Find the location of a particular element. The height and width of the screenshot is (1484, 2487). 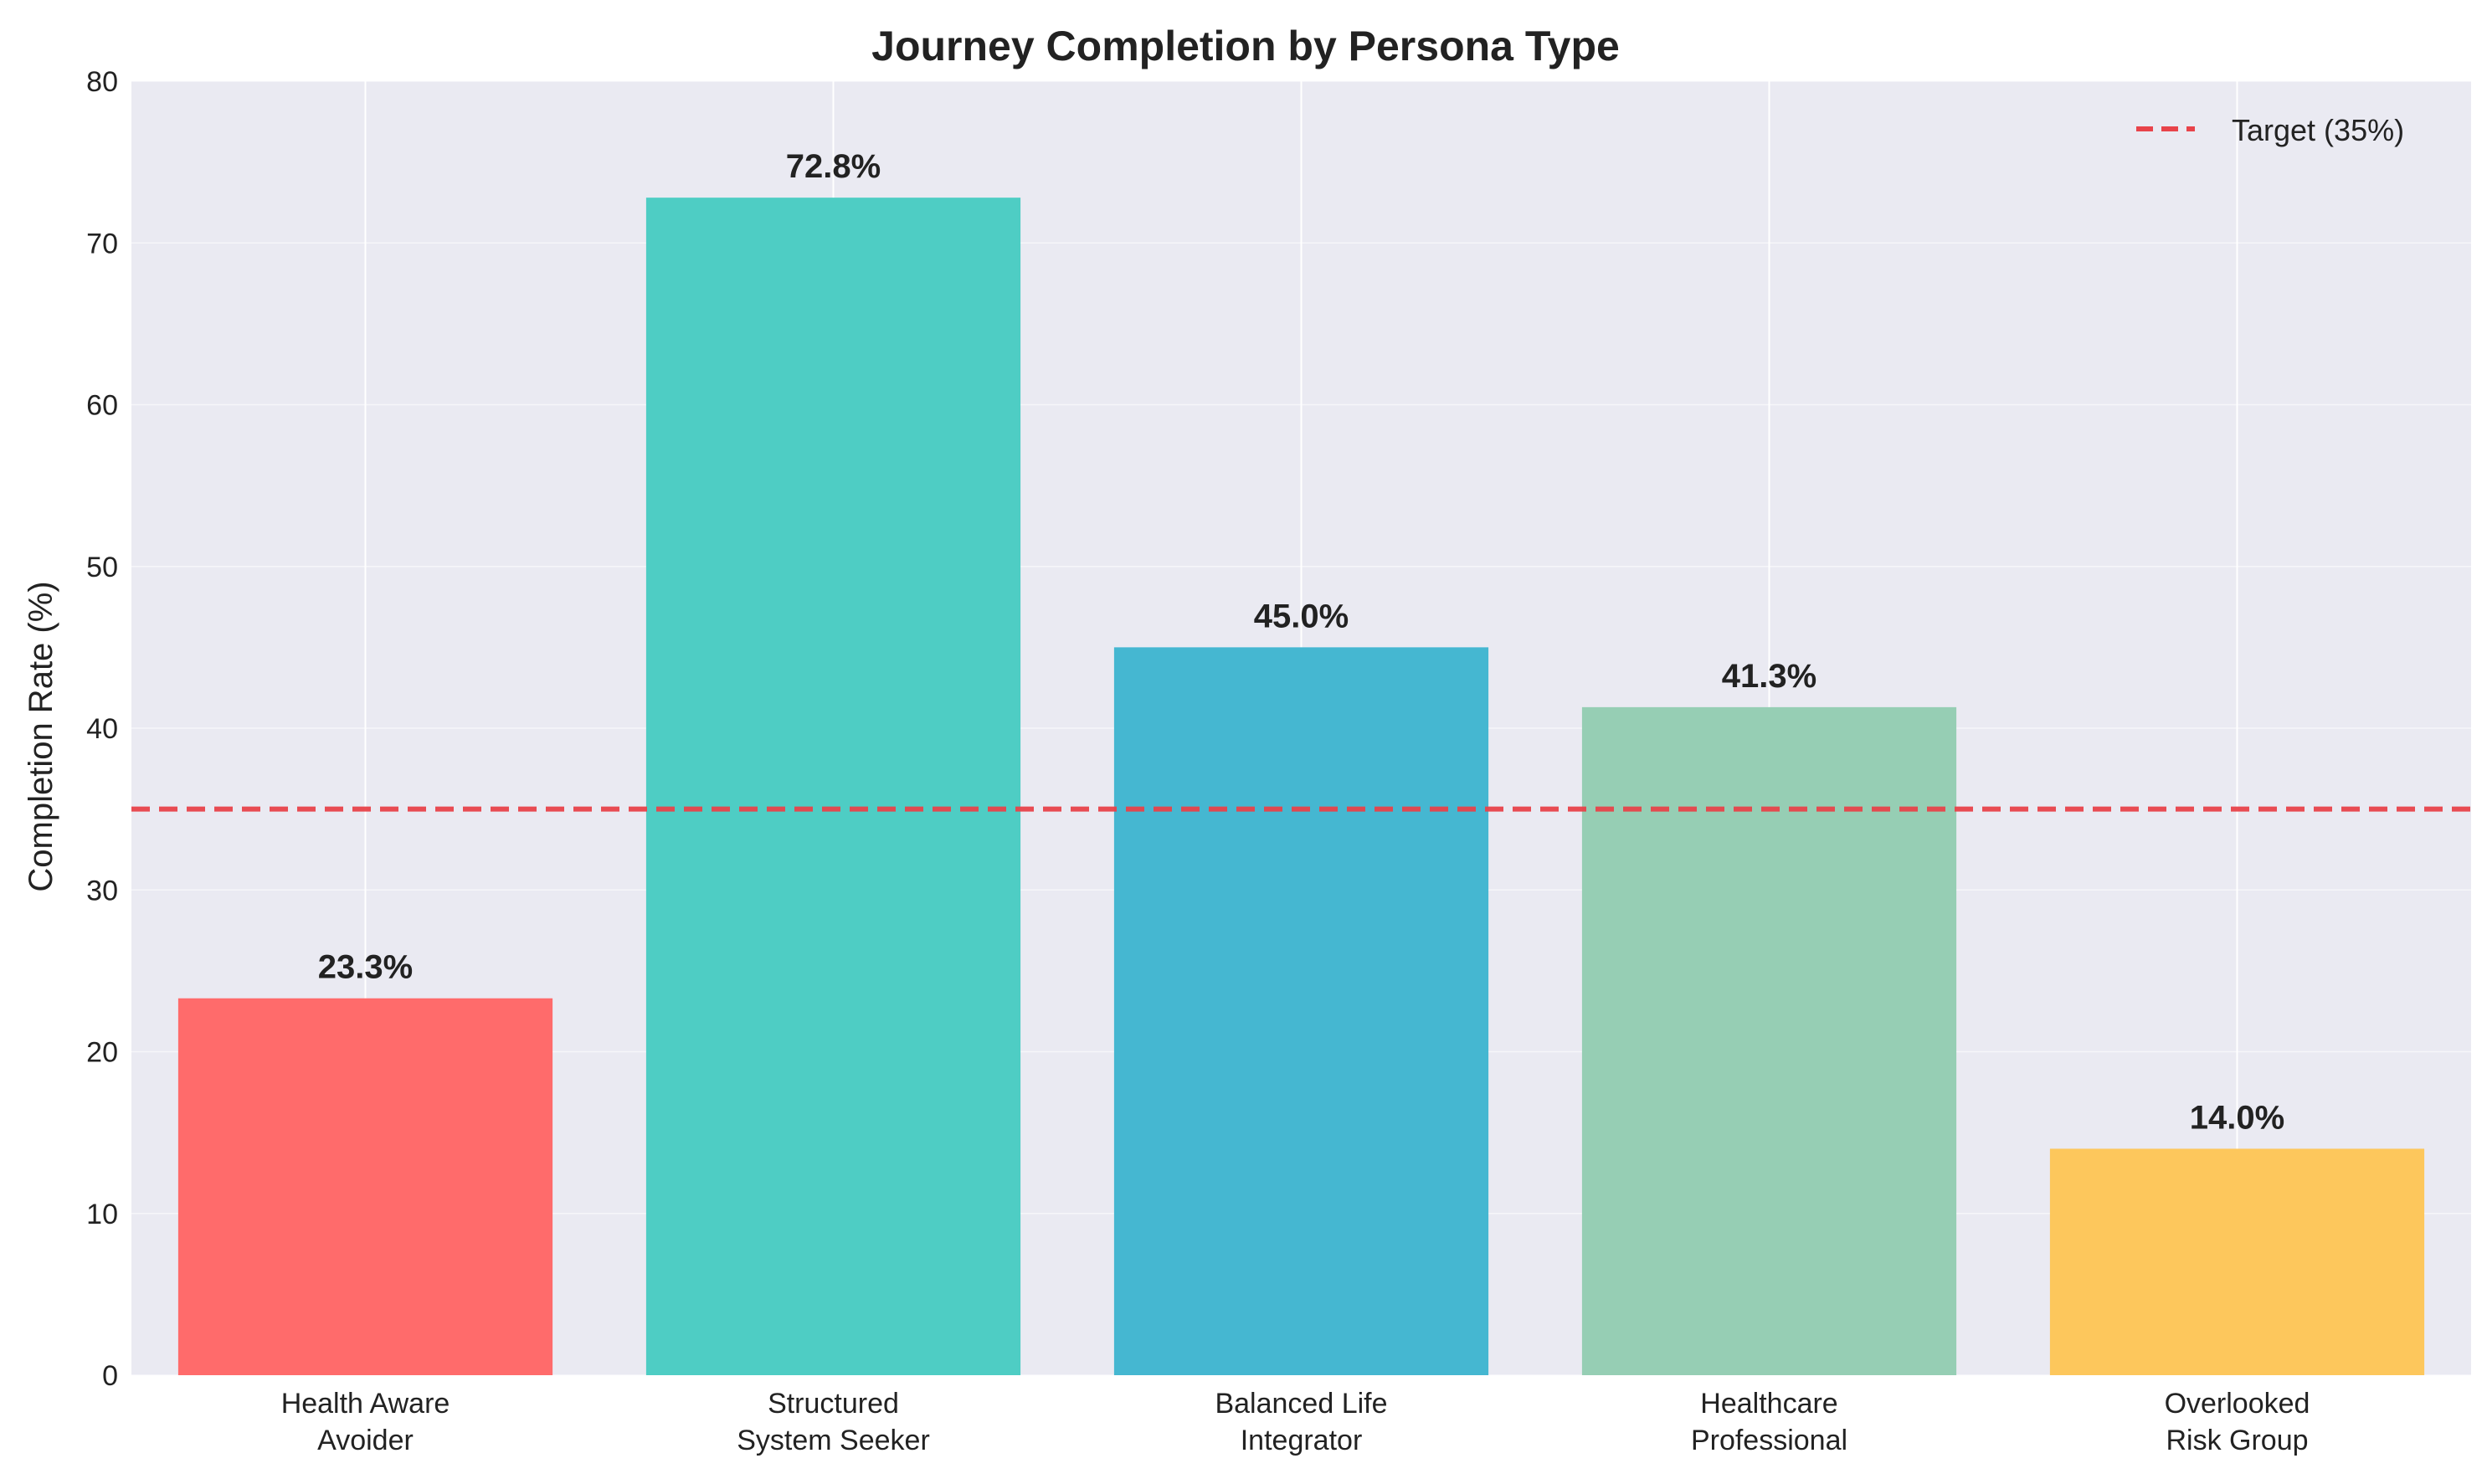

legend: Target (35%) is located at coordinates (2270, 130).